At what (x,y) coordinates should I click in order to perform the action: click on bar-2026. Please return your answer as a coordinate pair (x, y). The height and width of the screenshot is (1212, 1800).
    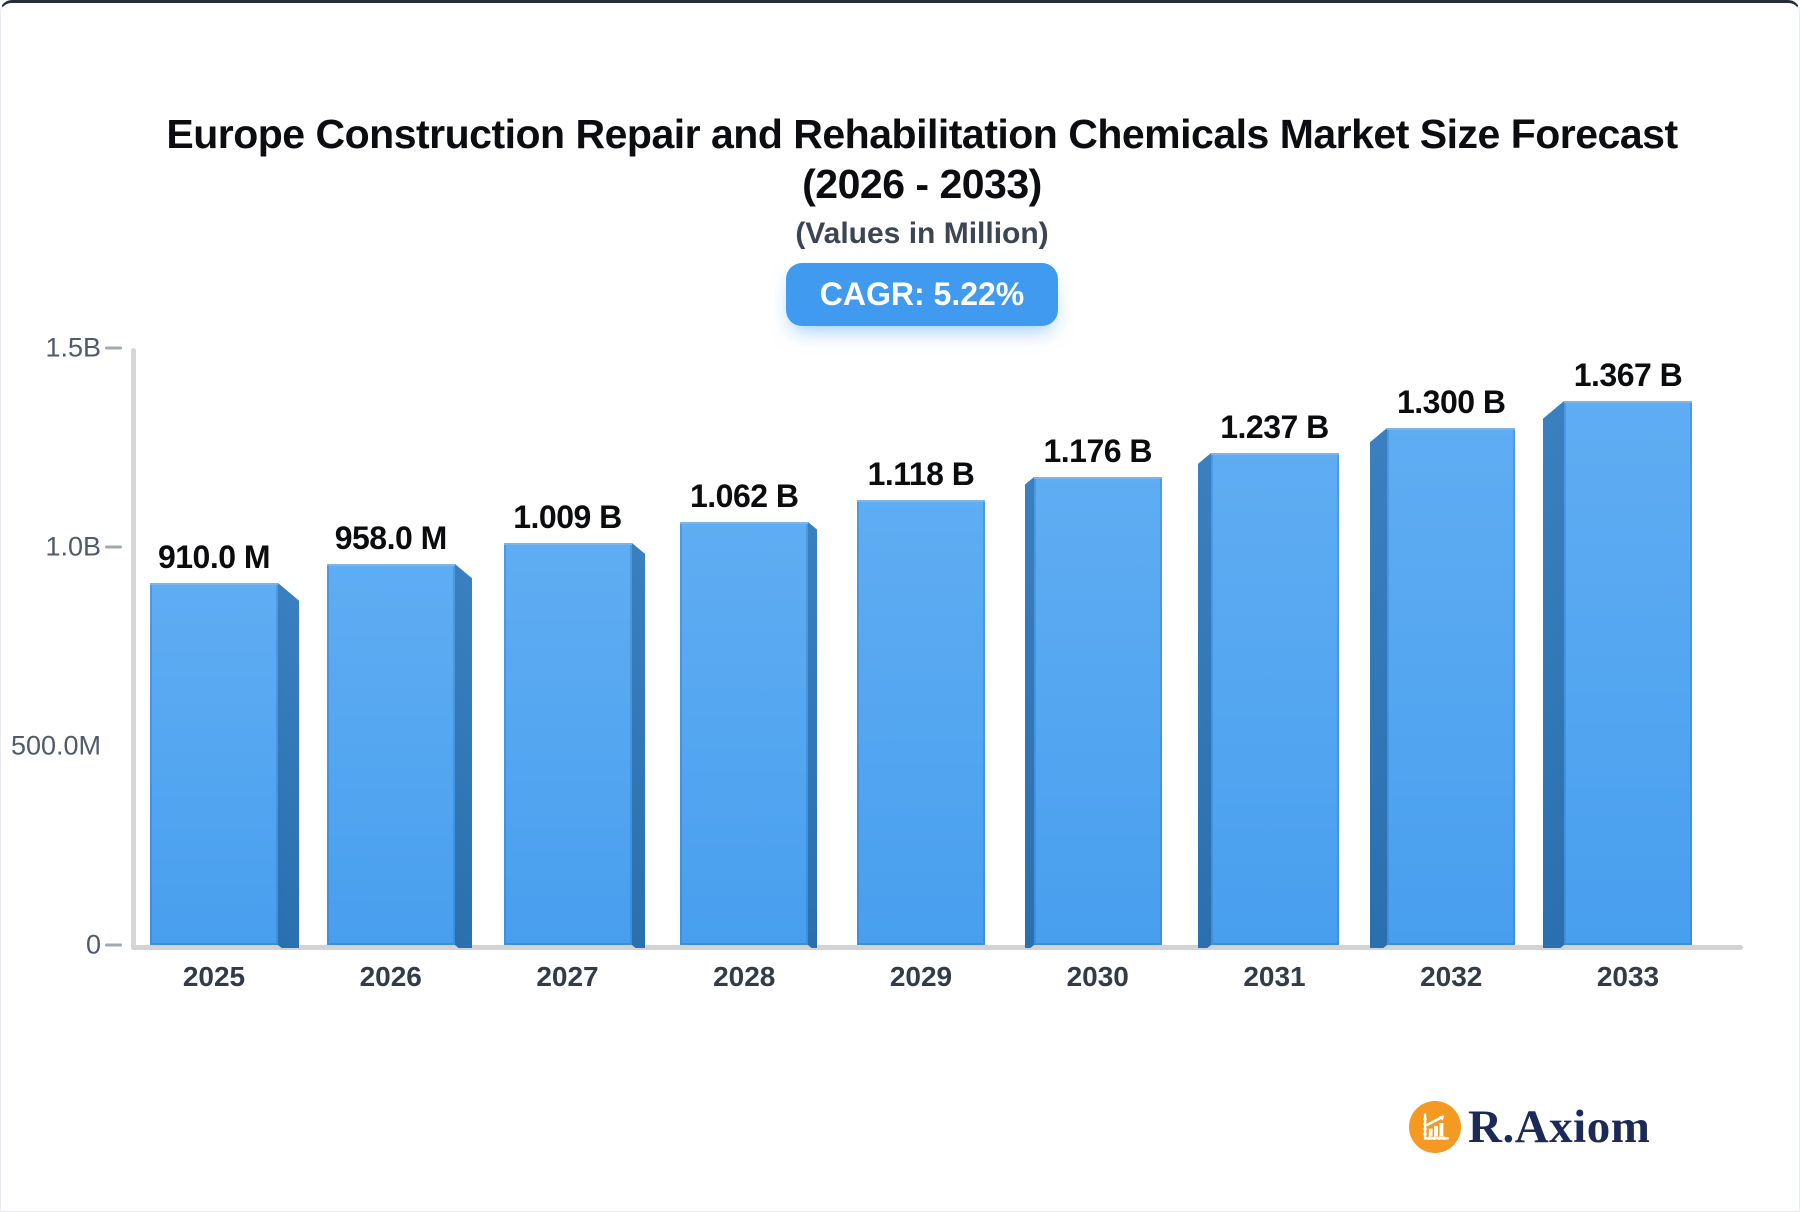
    Looking at the image, I should click on (390, 754).